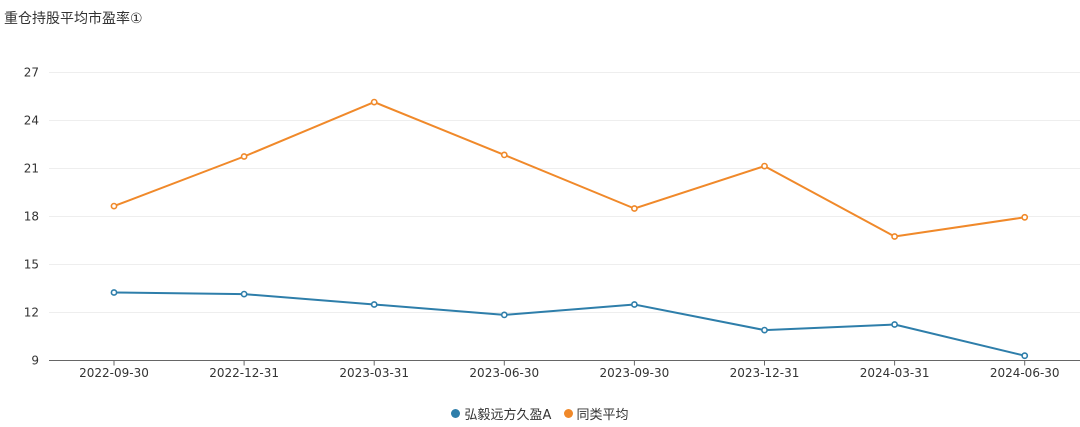 The height and width of the screenshot is (427, 1080). What do you see at coordinates (244, 373) in the screenshot?
I see `x-tick-label: 2022-12-31` at bounding box center [244, 373].